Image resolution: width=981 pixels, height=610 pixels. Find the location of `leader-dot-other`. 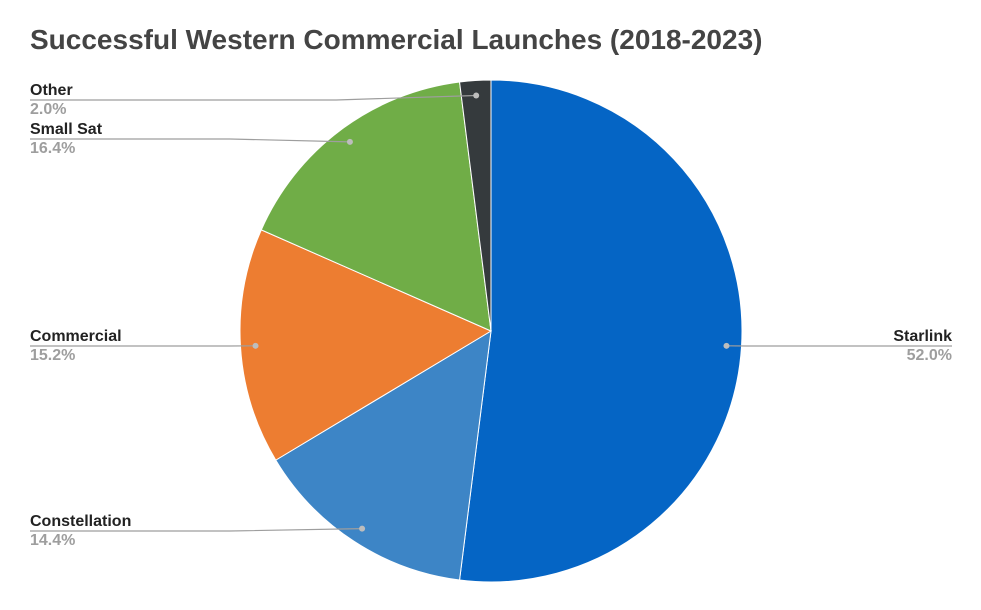

leader-dot-other is located at coordinates (476, 95).